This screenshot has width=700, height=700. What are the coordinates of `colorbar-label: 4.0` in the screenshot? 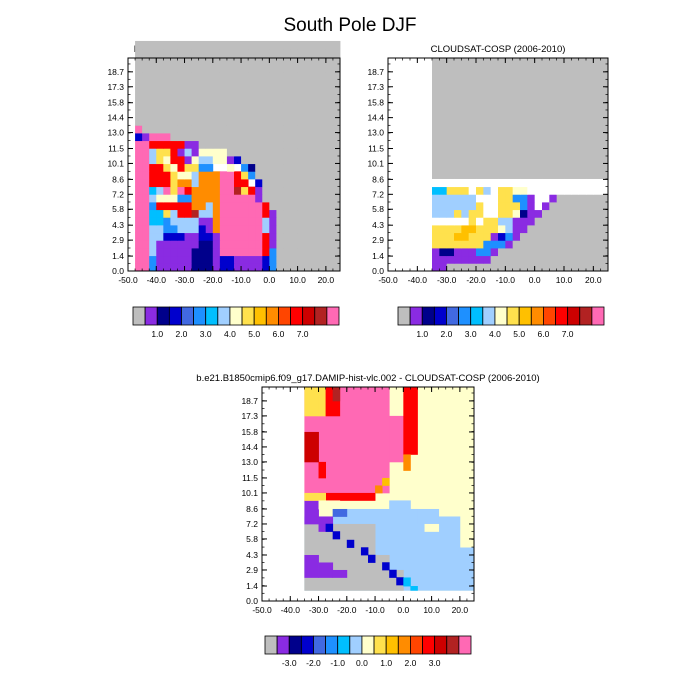 It's located at (230, 334).